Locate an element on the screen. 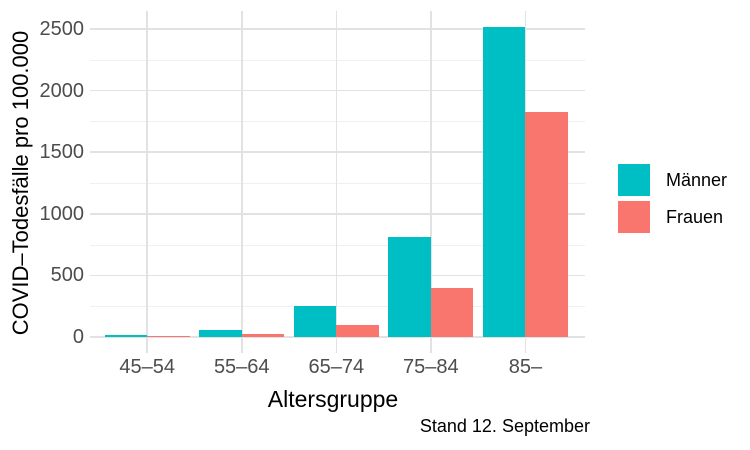 The height and width of the screenshot is (450, 750). y-tick-label: 500 is located at coordinates (67, 275).